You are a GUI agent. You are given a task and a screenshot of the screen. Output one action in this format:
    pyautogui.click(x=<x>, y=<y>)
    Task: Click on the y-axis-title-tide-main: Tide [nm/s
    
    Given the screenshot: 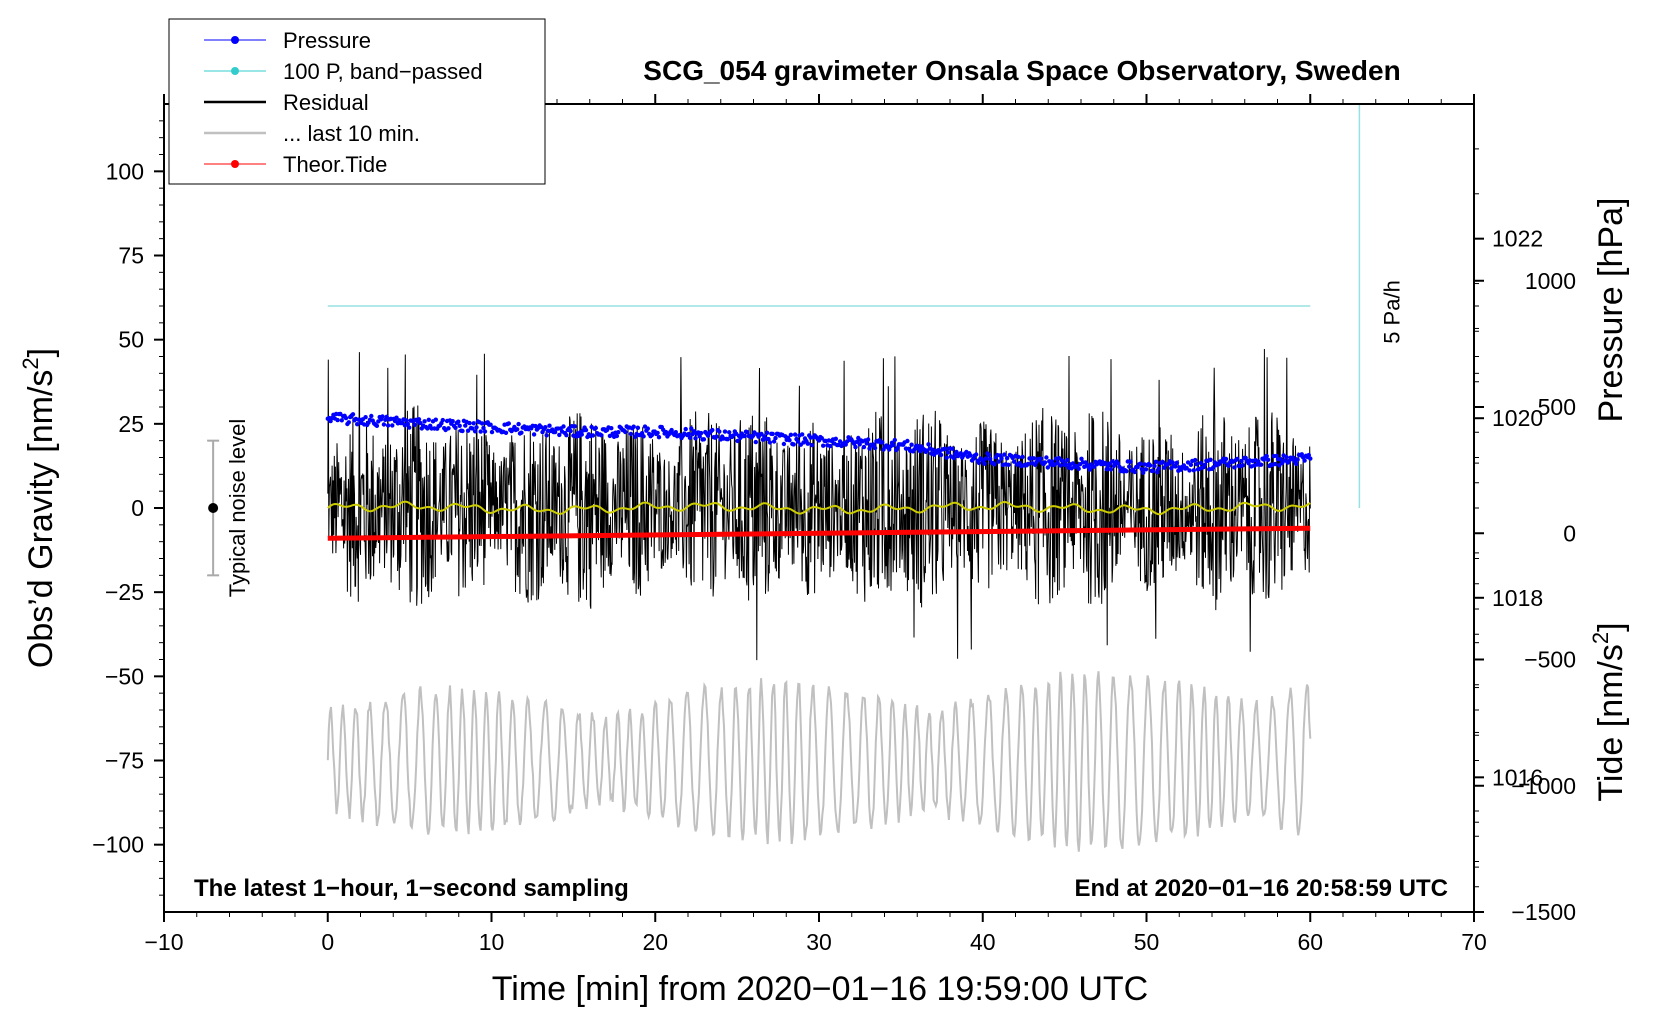 What is the action you would take?
    pyautogui.click(x=1611, y=722)
    